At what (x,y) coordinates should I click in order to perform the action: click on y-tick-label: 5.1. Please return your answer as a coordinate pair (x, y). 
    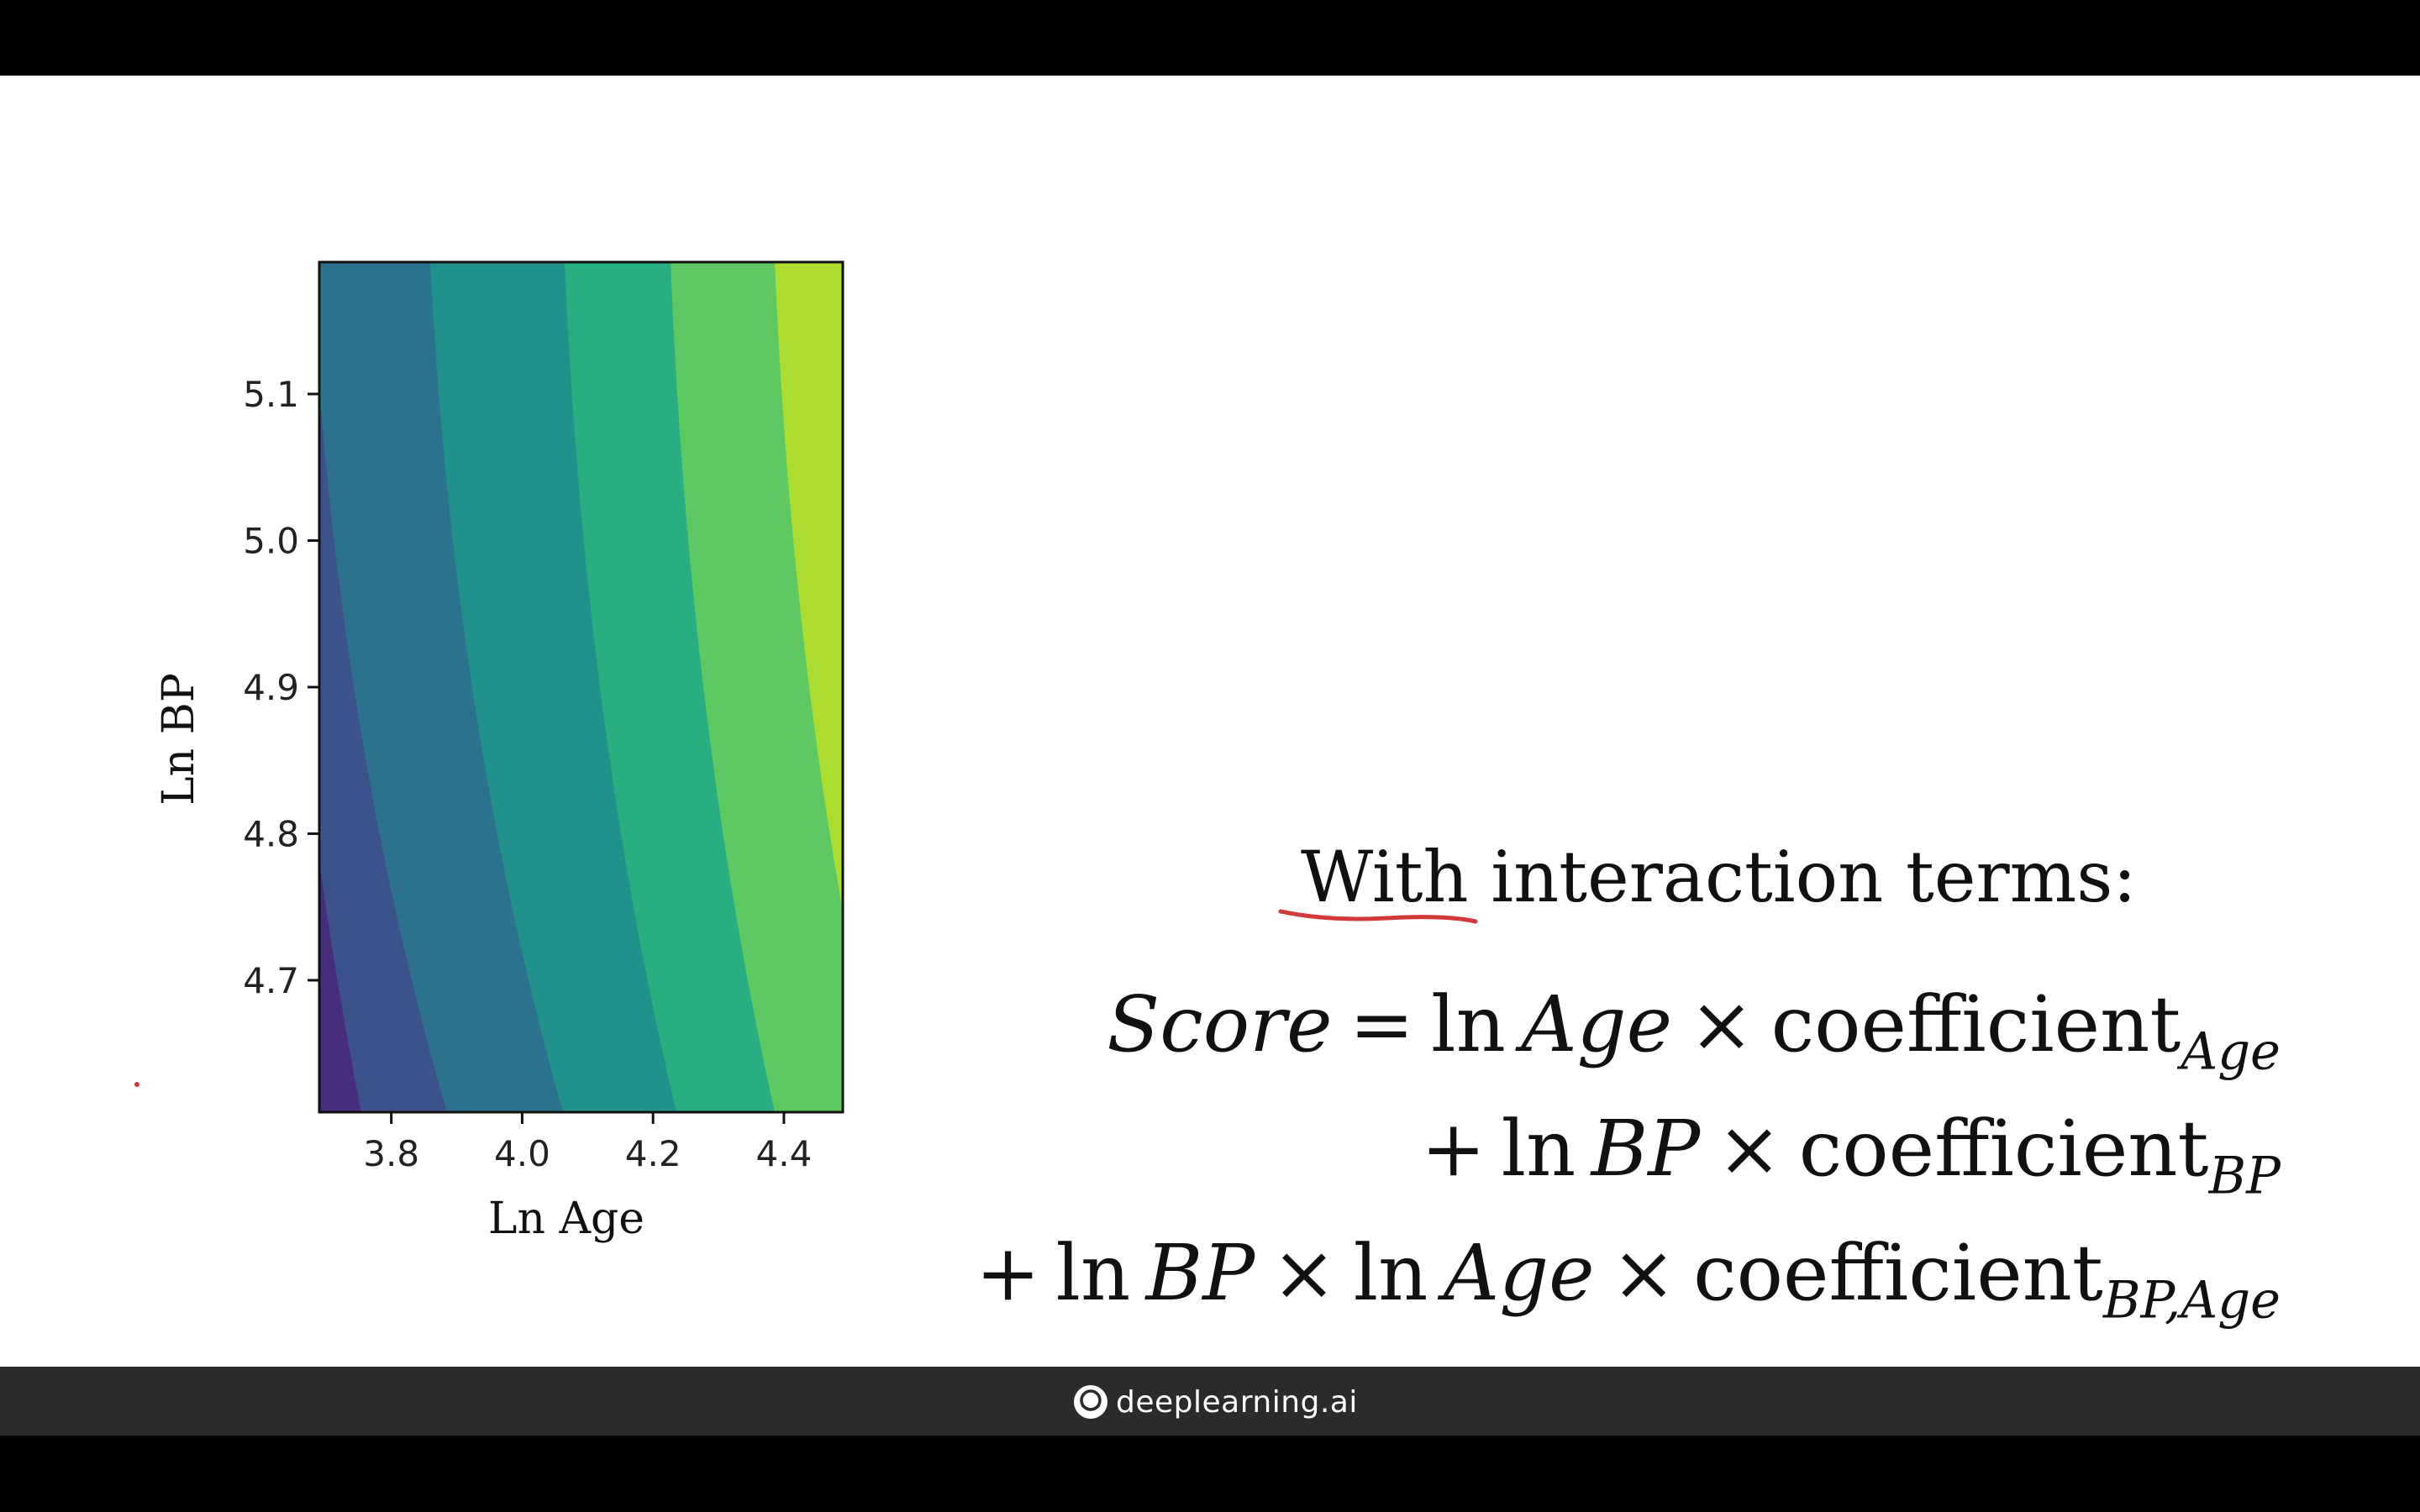
    Looking at the image, I should click on (271, 394).